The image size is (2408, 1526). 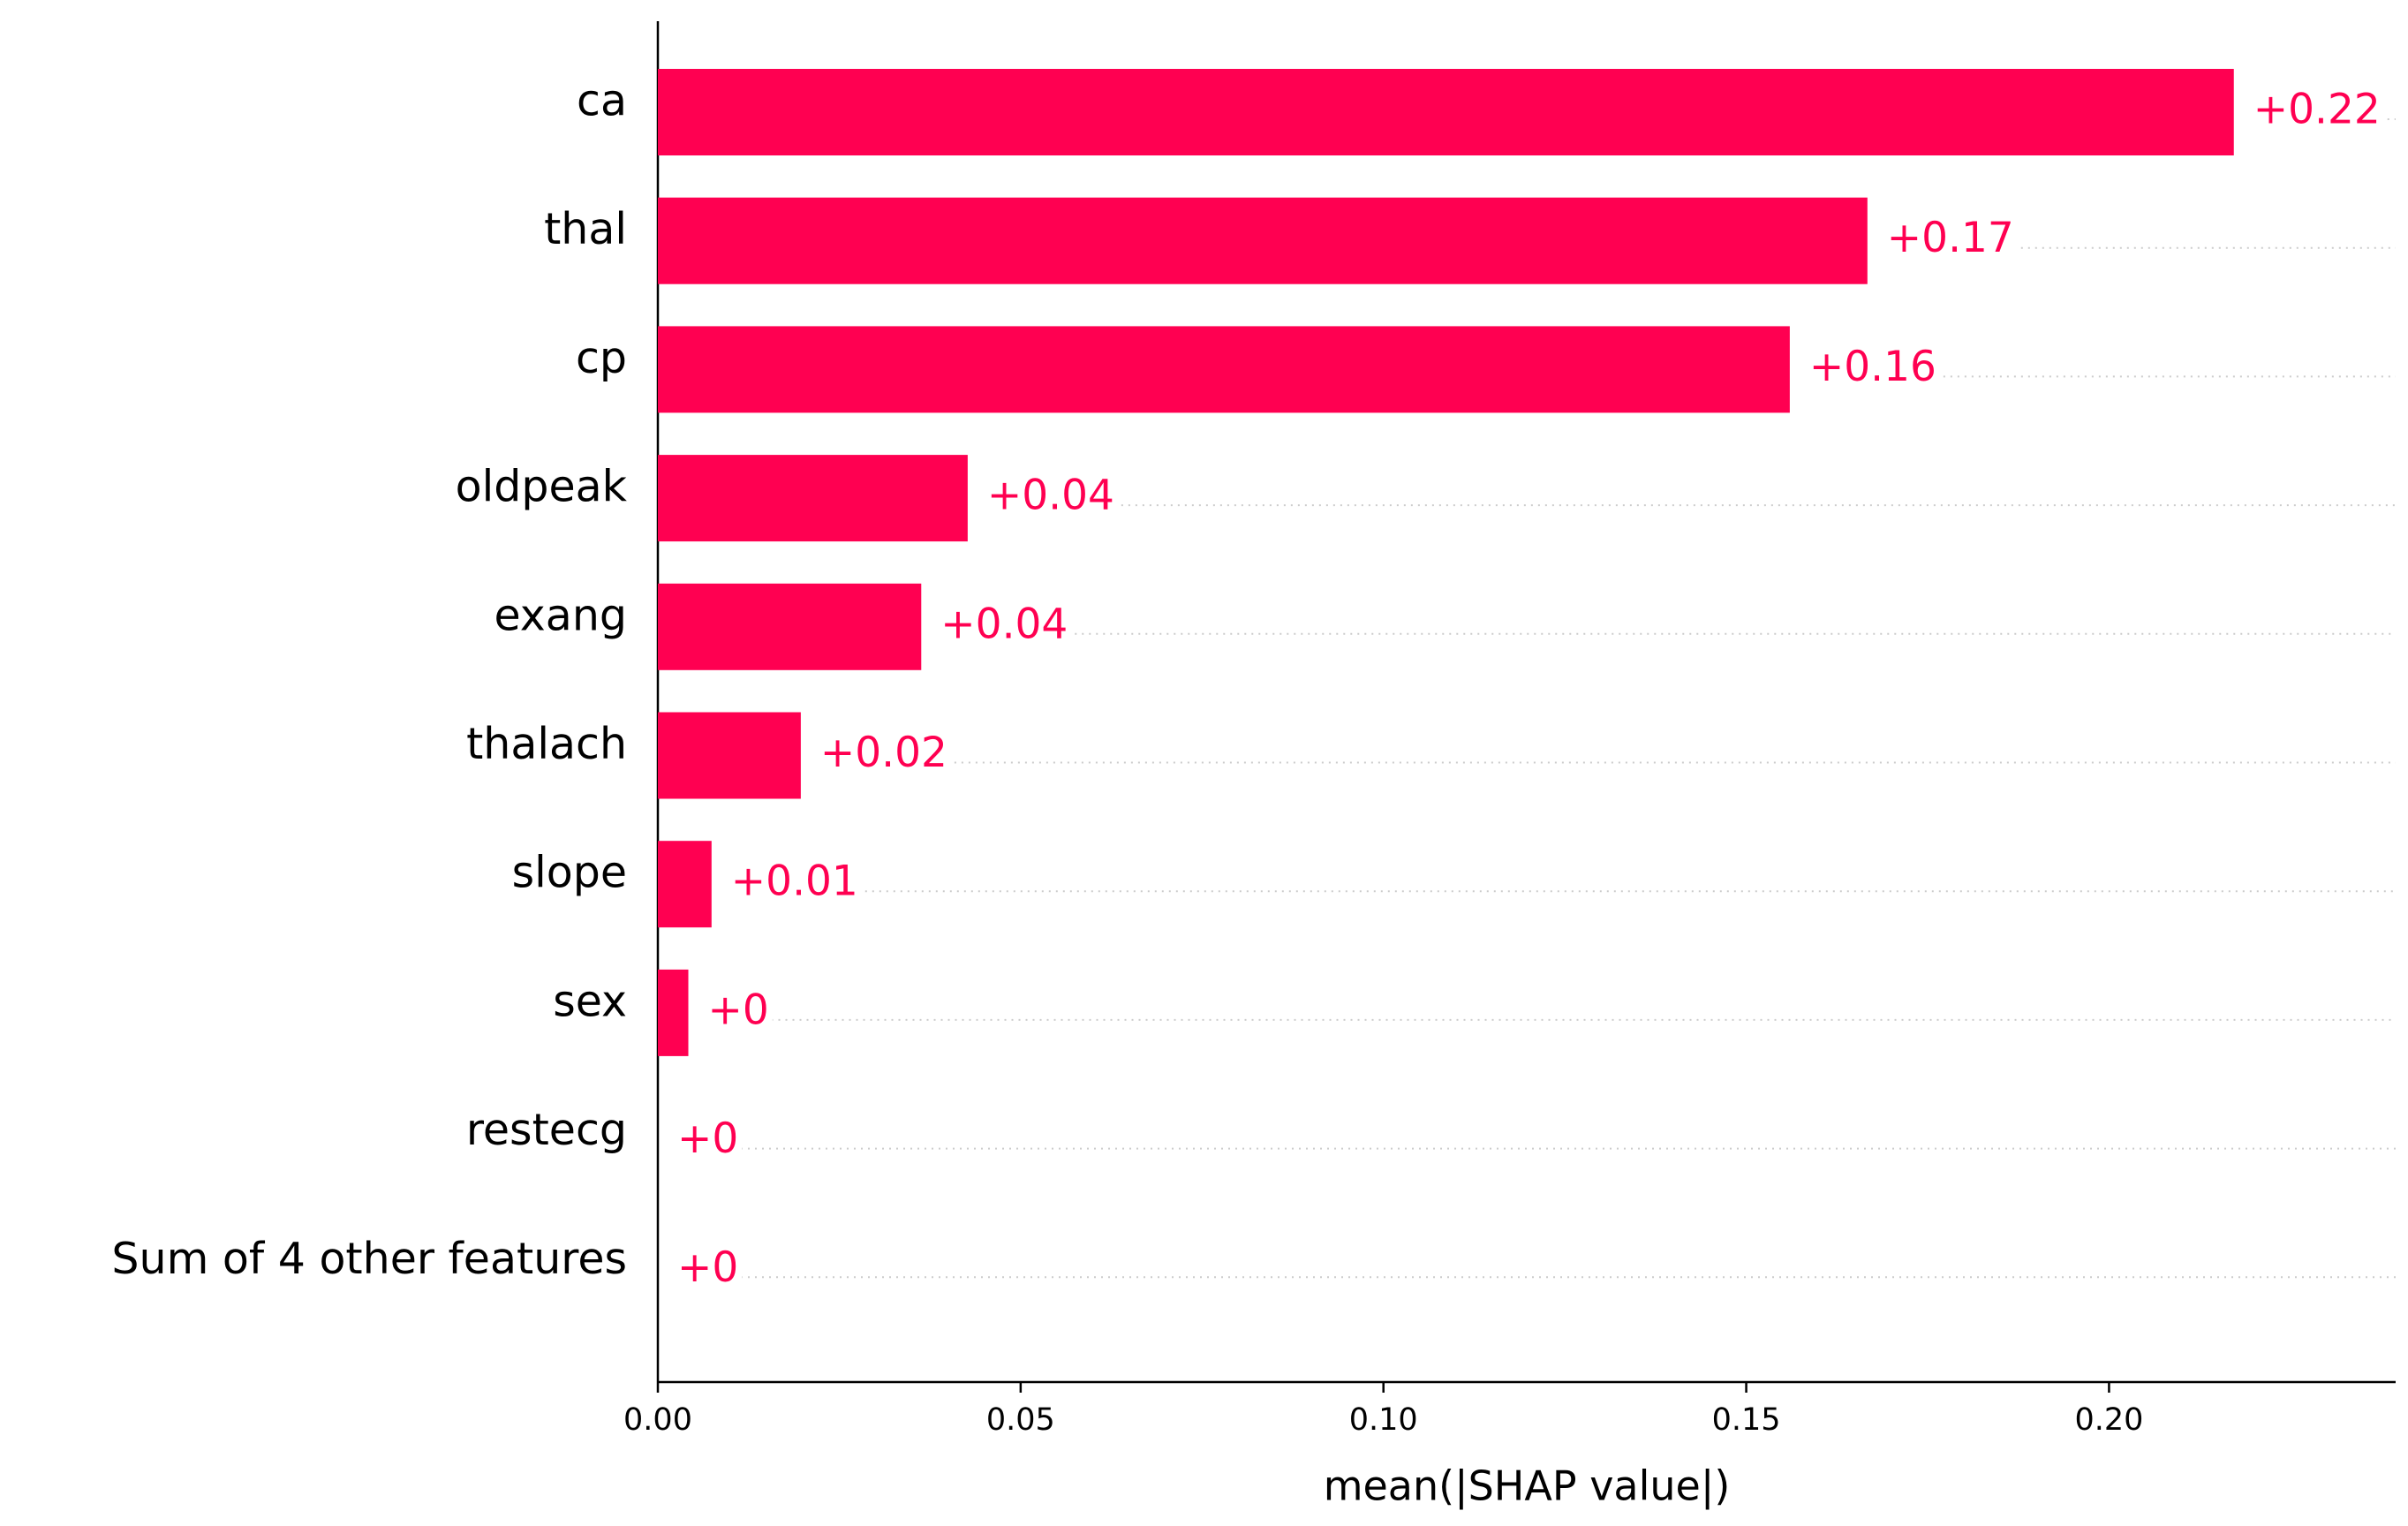 I want to click on x-tick-label: 0.00, so click(x=658, y=1420).